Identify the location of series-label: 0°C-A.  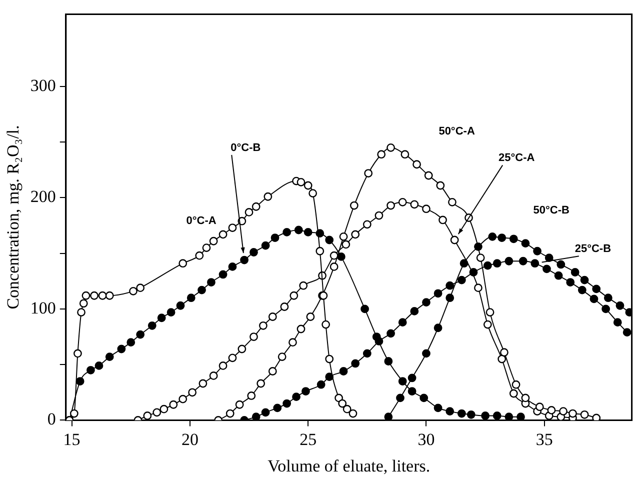
(201, 221).